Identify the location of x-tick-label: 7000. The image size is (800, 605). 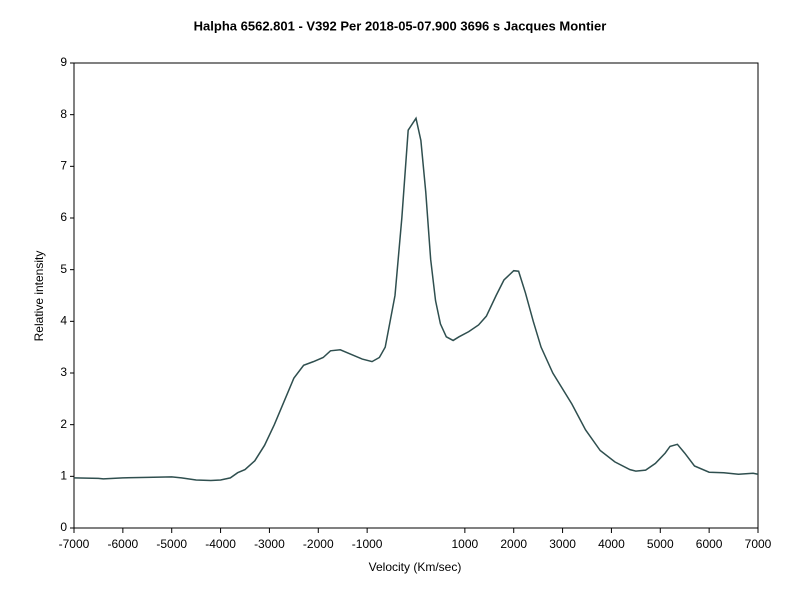
(758, 544).